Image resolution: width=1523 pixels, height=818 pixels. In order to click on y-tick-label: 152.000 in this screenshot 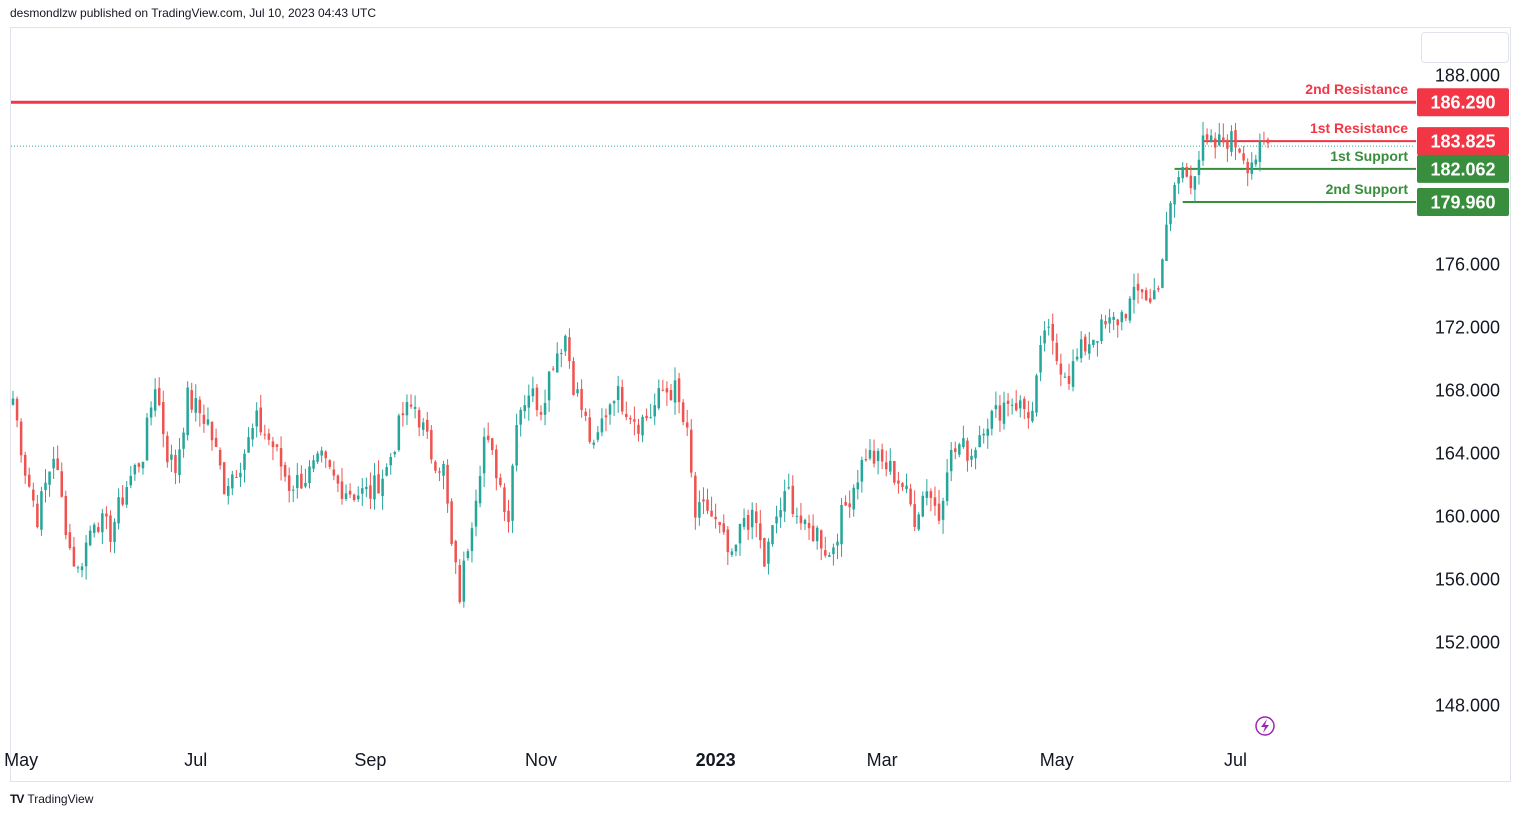, I will do `click(1467, 643)`.